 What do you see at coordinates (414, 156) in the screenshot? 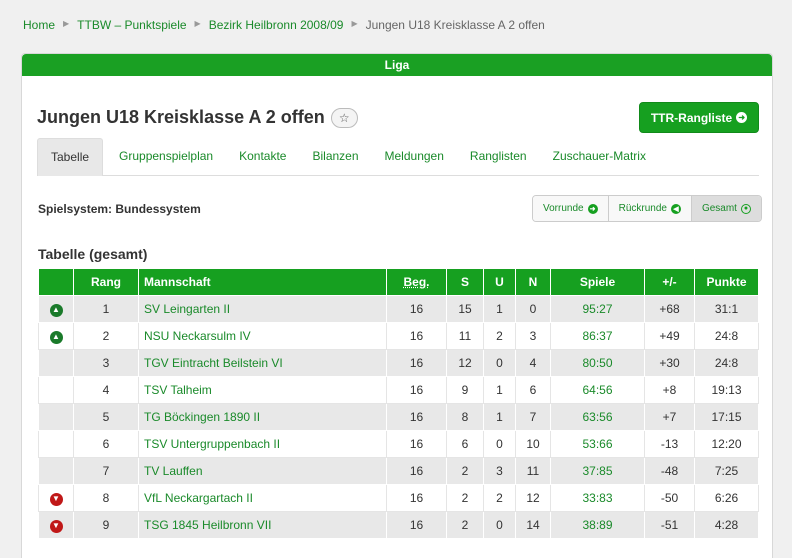
I see `tab-meldungen: Meldungen` at bounding box center [414, 156].